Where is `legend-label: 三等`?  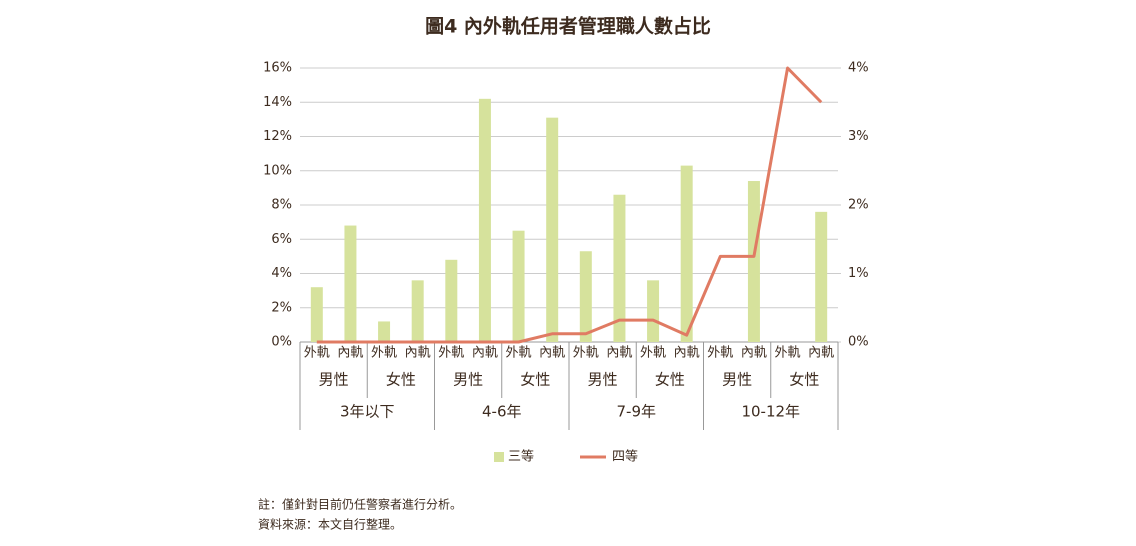
legend-label: 三等 is located at coordinates (521, 457).